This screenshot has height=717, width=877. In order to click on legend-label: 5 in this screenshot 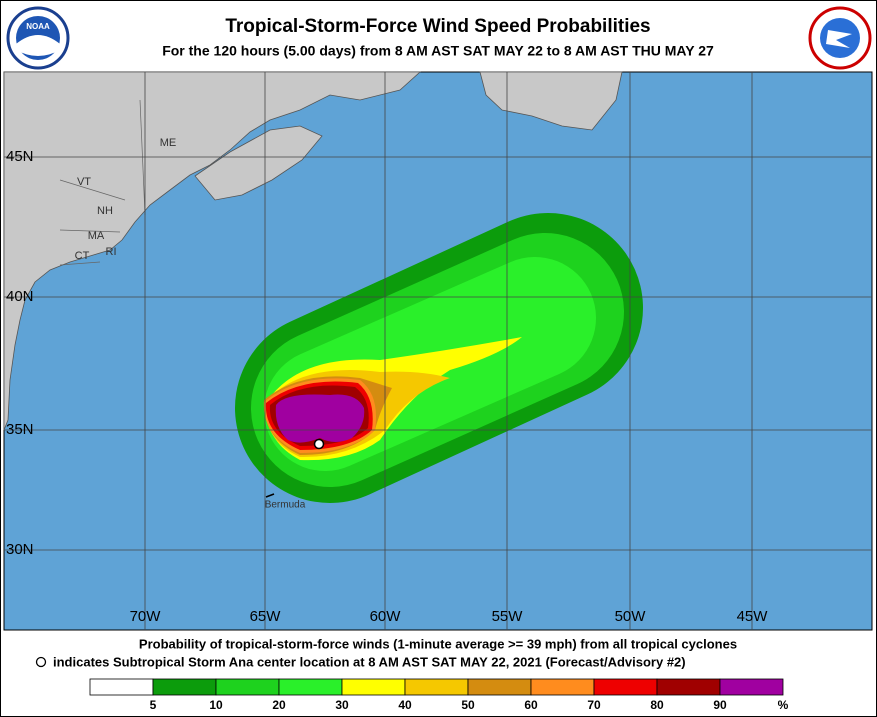, I will do `click(153, 705)`.